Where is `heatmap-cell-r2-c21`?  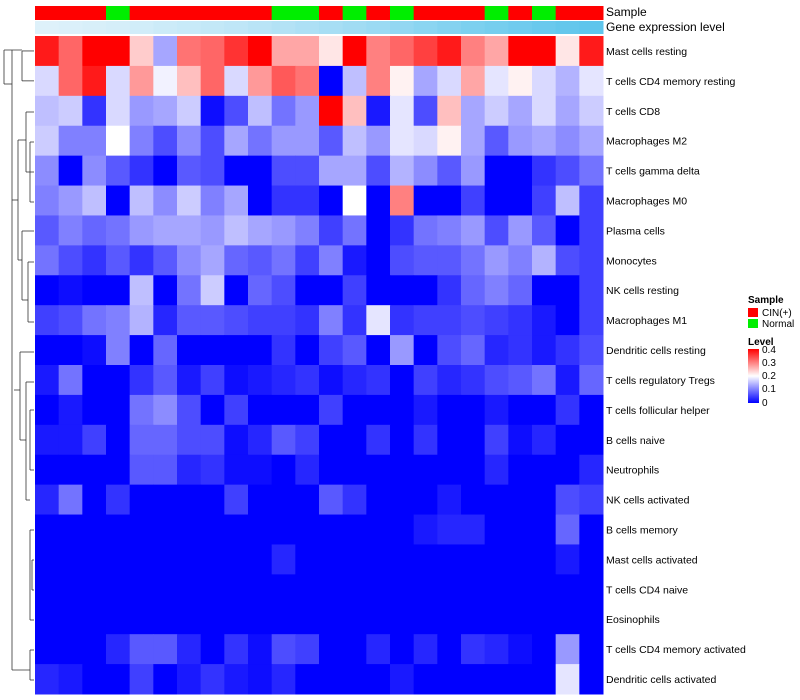 heatmap-cell-r2-c21 is located at coordinates (520, 81).